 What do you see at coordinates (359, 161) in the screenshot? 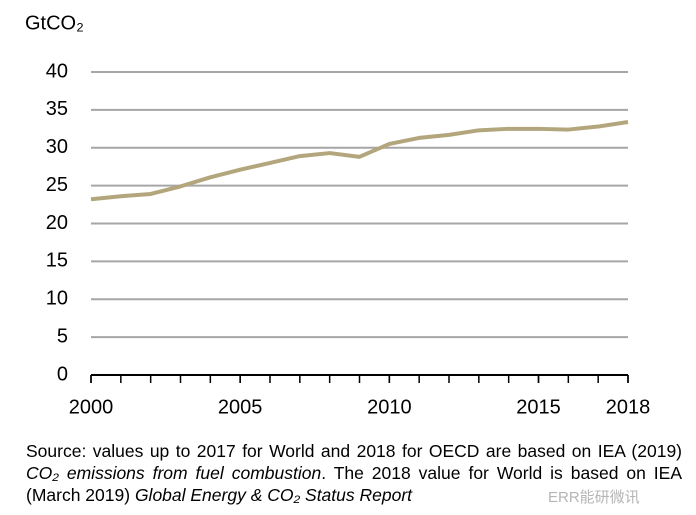
I see `data-line` at bounding box center [359, 161].